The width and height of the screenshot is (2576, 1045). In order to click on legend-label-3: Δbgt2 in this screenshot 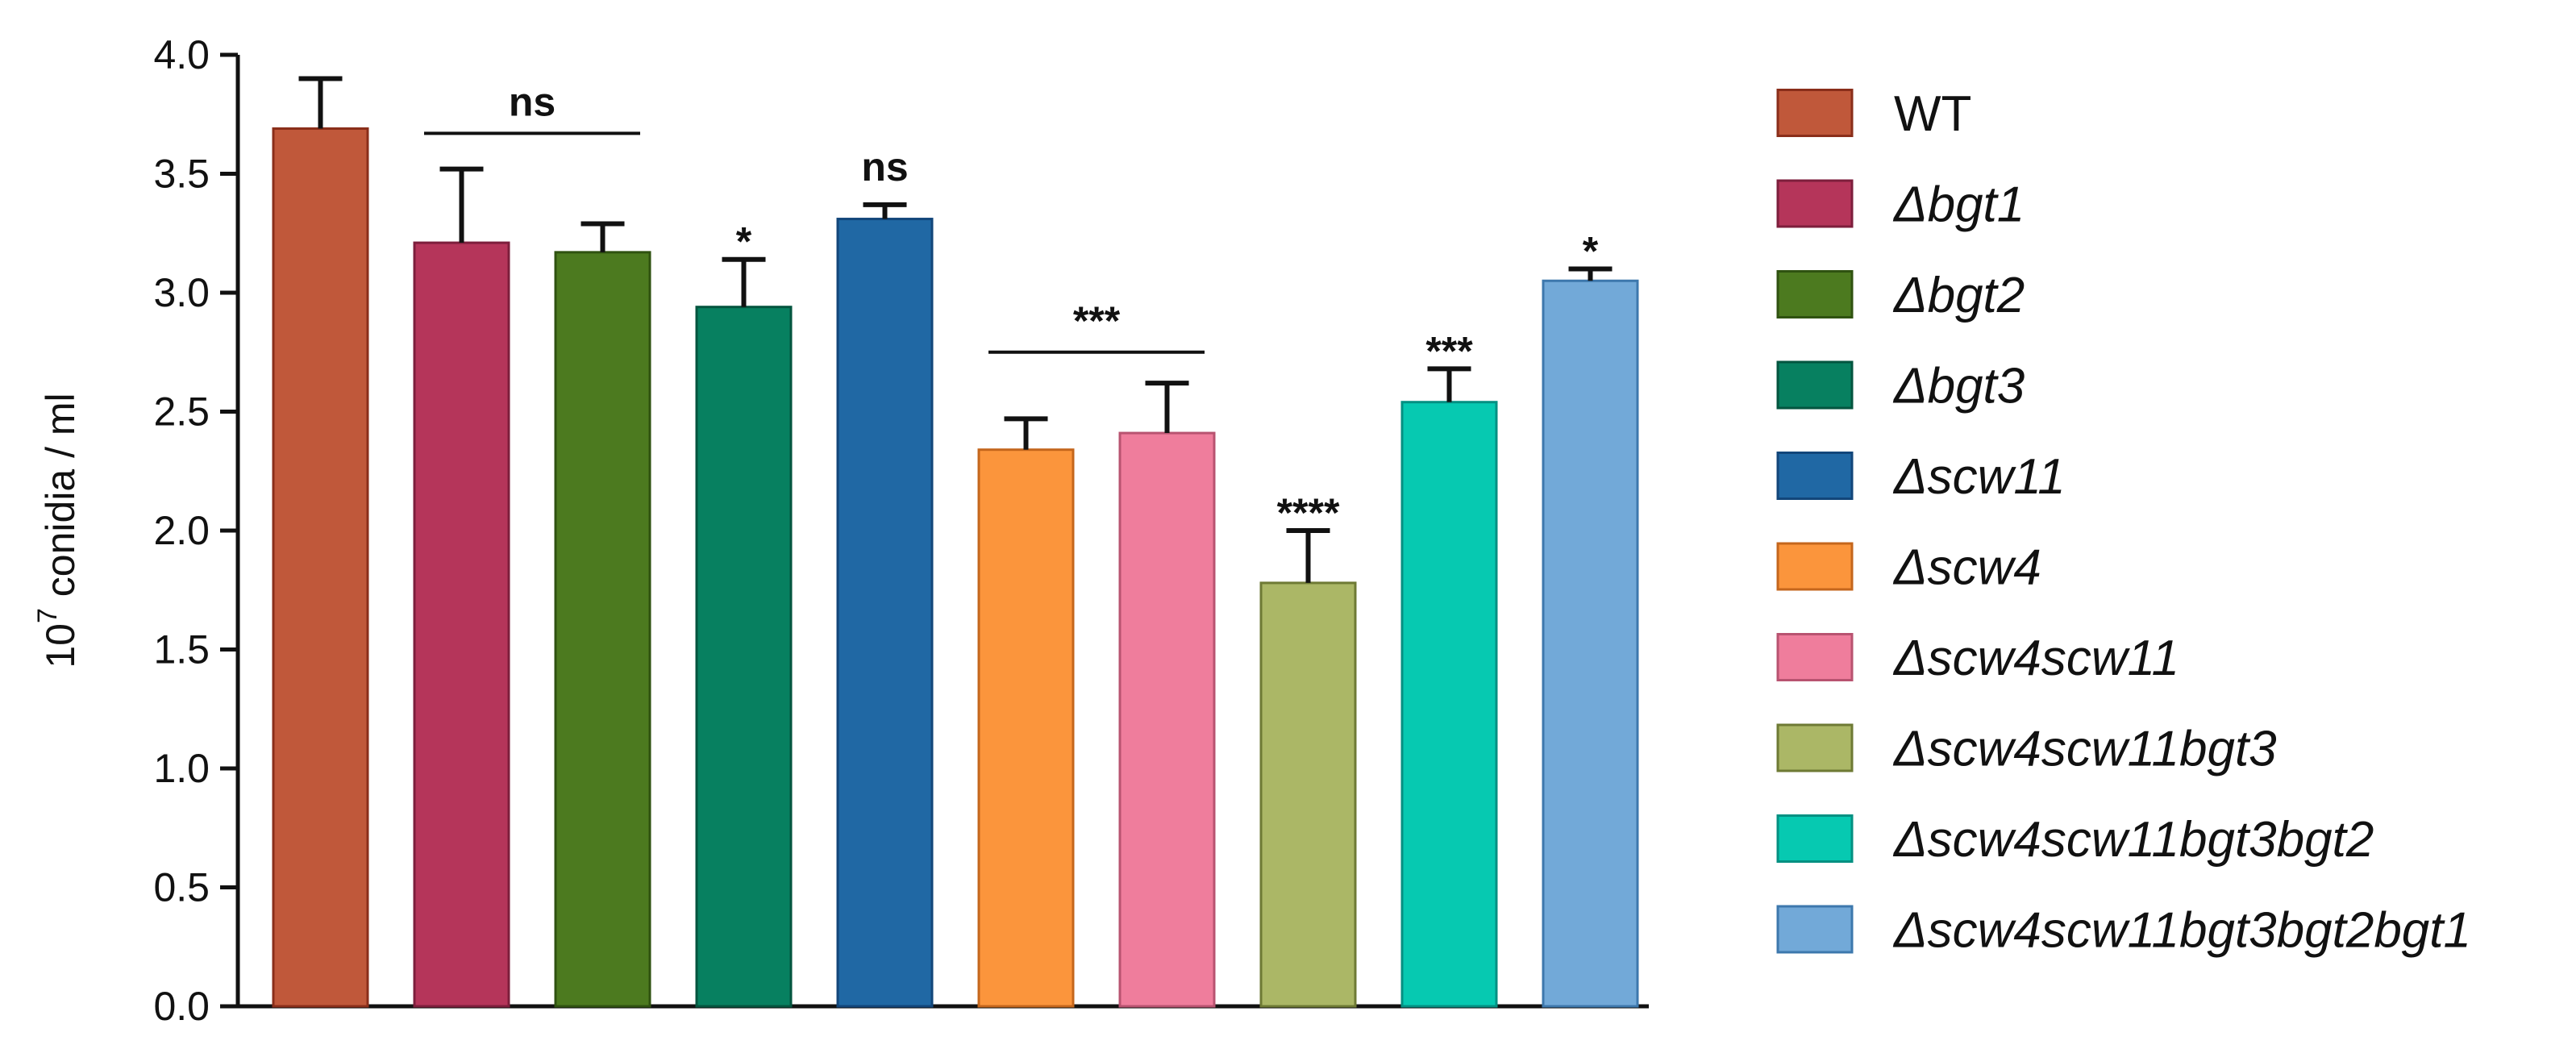, I will do `click(1958, 295)`.